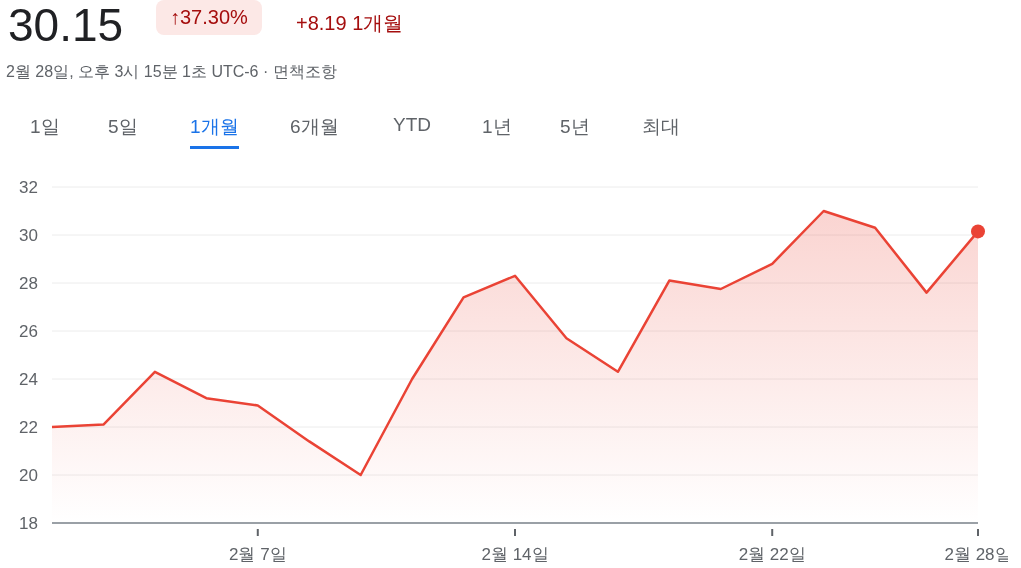  Describe the element at coordinates (28, 428) in the screenshot. I see `y-tick-label: 22` at that location.